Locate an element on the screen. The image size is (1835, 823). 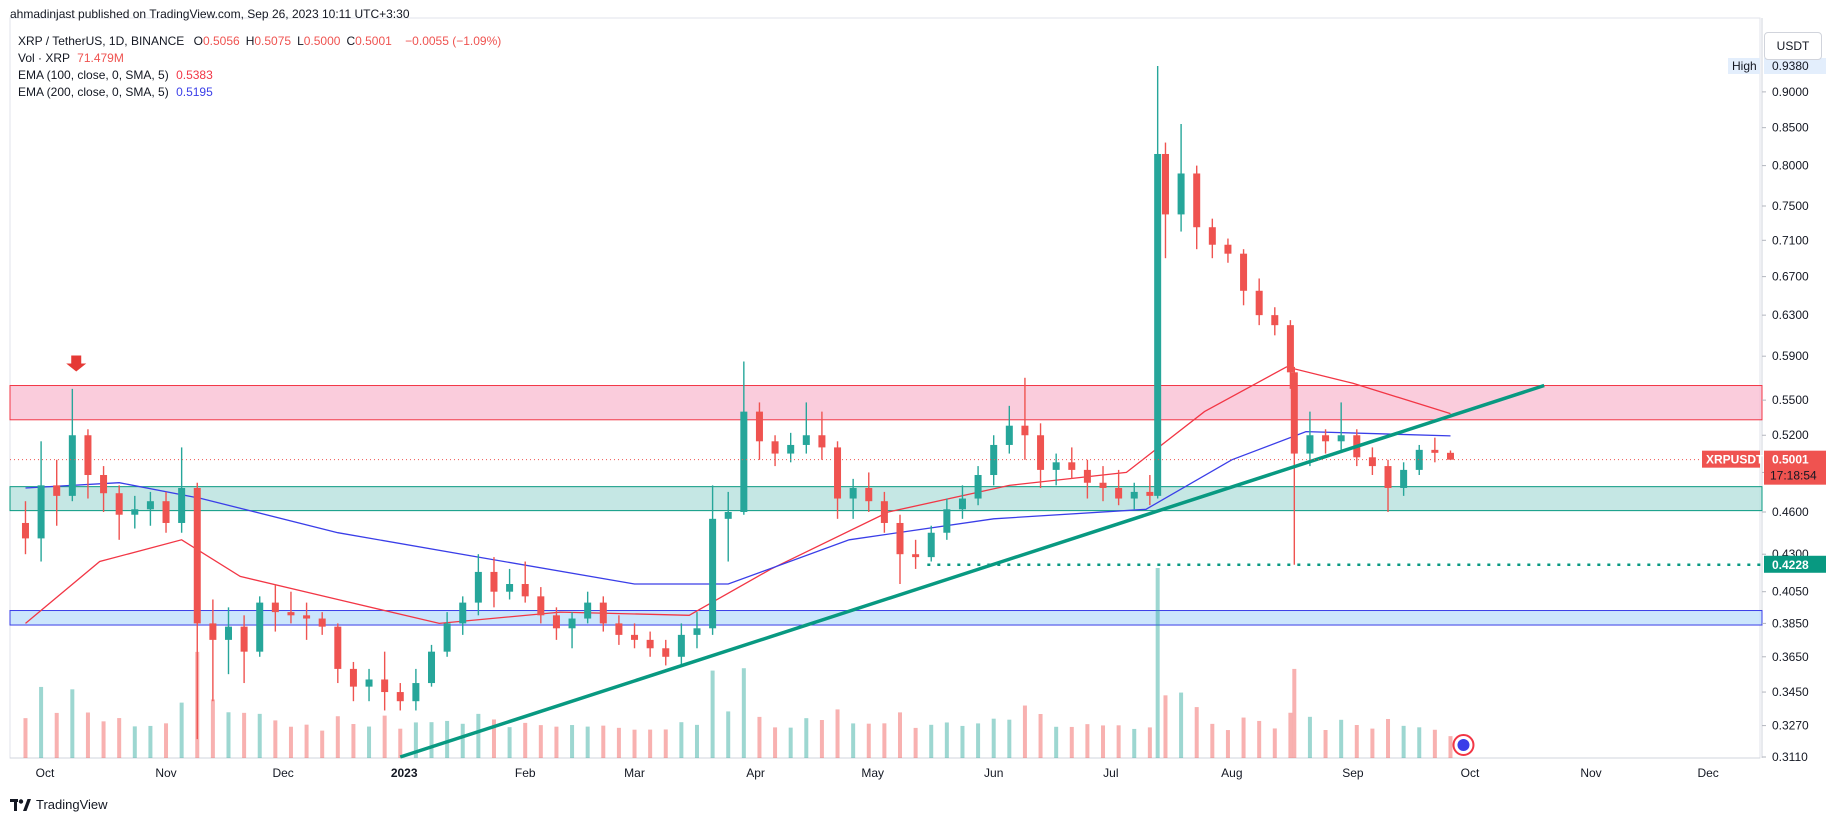
time-tick-label: Nov is located at coordinates (1590, 773).